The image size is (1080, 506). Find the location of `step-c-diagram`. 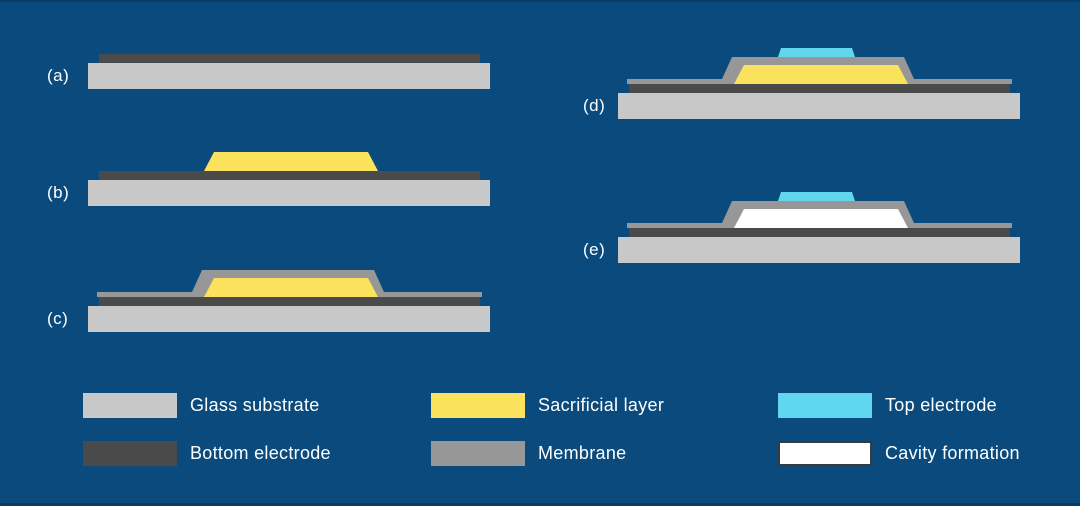

step-c-diagram is located at coordinates (289, 301).